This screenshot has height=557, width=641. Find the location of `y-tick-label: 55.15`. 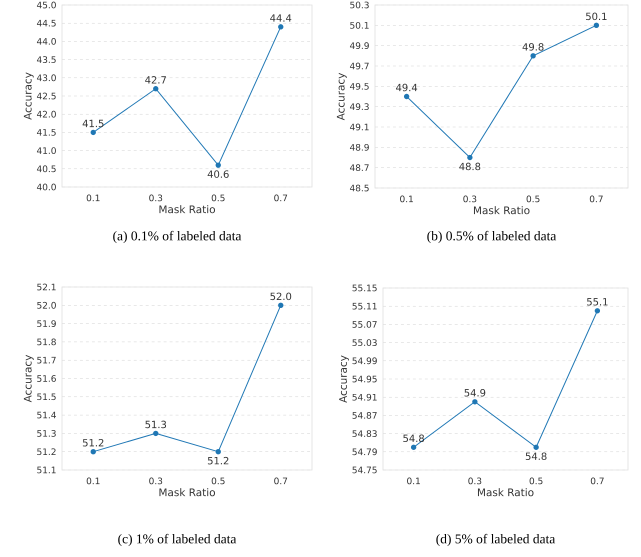

y-tick-label: 55.15 is located at coordinates (364, 288).